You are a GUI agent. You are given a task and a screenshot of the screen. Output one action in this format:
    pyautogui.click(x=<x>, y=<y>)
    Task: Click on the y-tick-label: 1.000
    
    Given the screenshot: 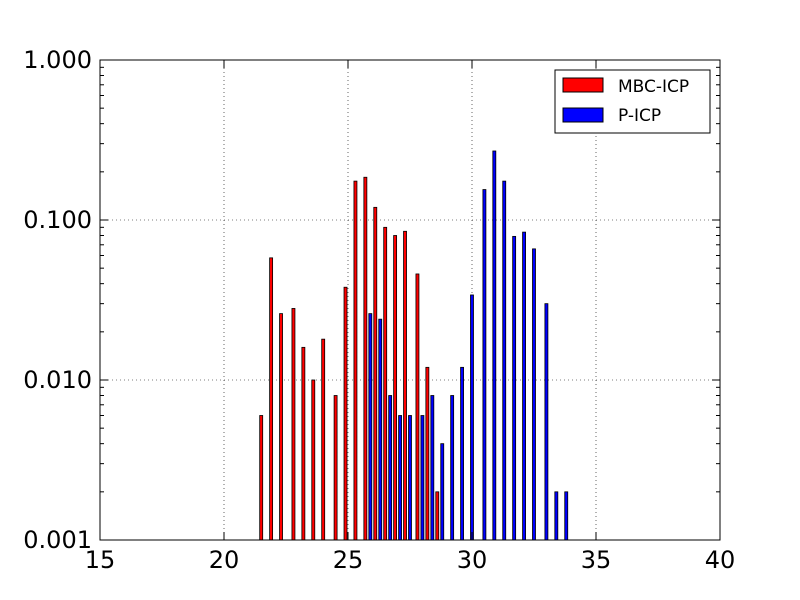 What is the action you would take?
    pyautogui.click(x=57, y=60)
    